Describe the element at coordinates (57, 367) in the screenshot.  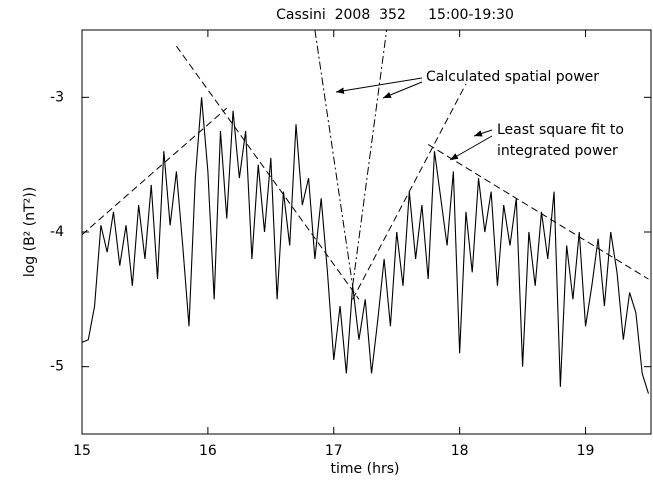
I see `y-tick-label: -5` at that location.